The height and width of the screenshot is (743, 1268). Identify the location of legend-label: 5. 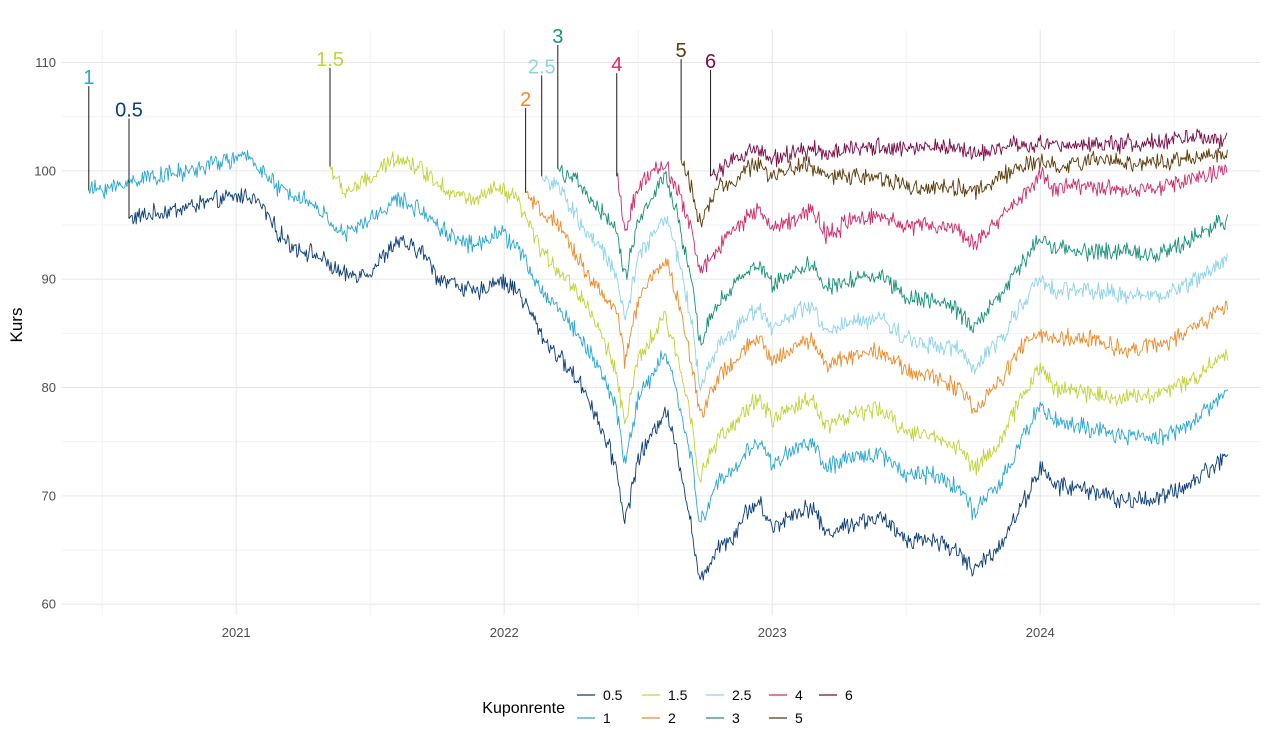
(799, 718).